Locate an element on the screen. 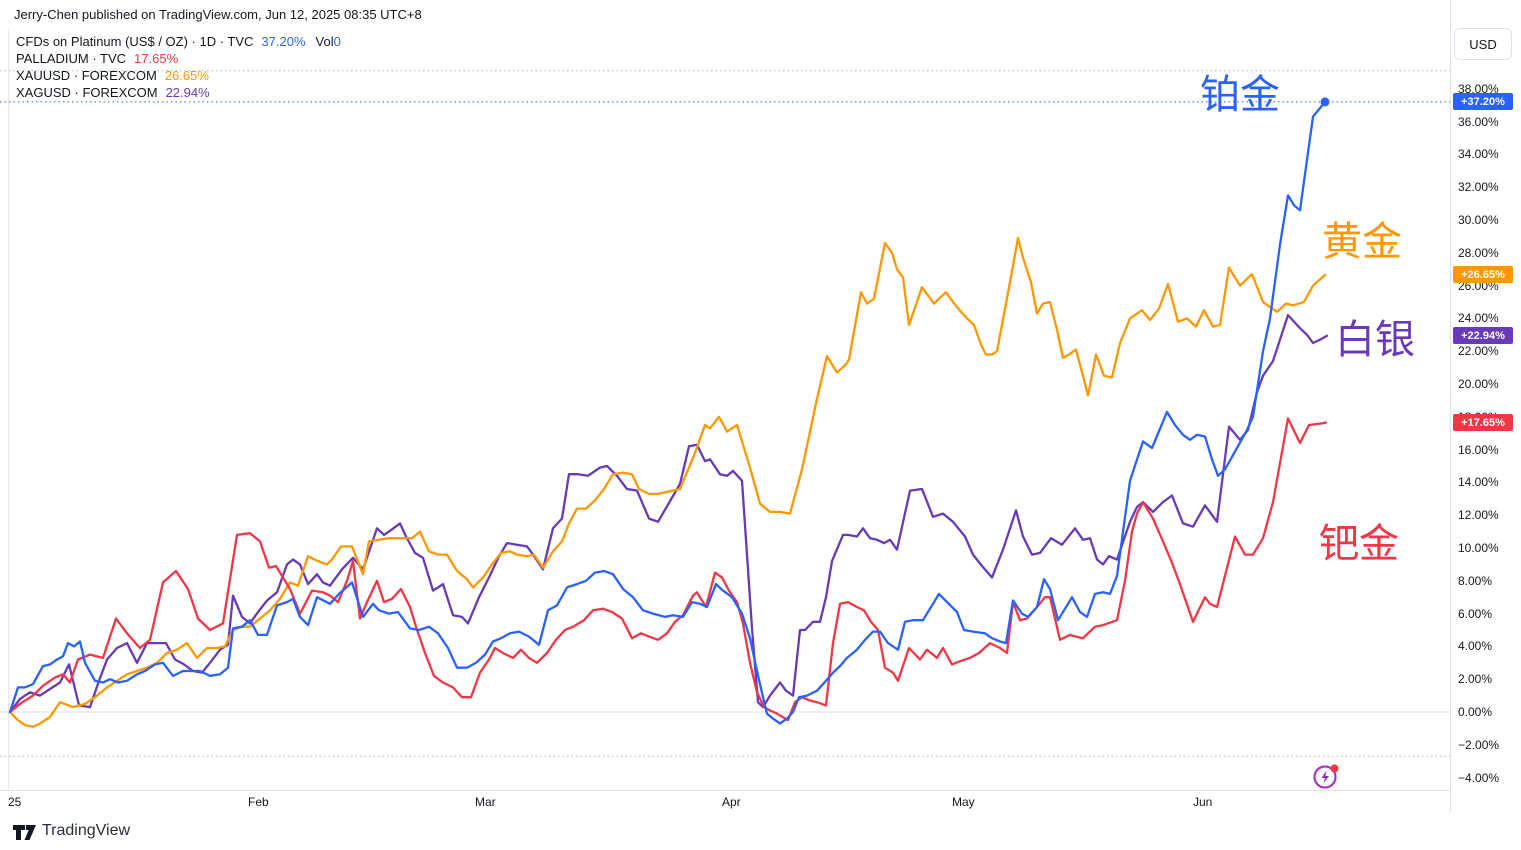 The width and height of the screenshot is (1521, 850). y-axis-label: 32.00% is located at coordinates (1478, 187).